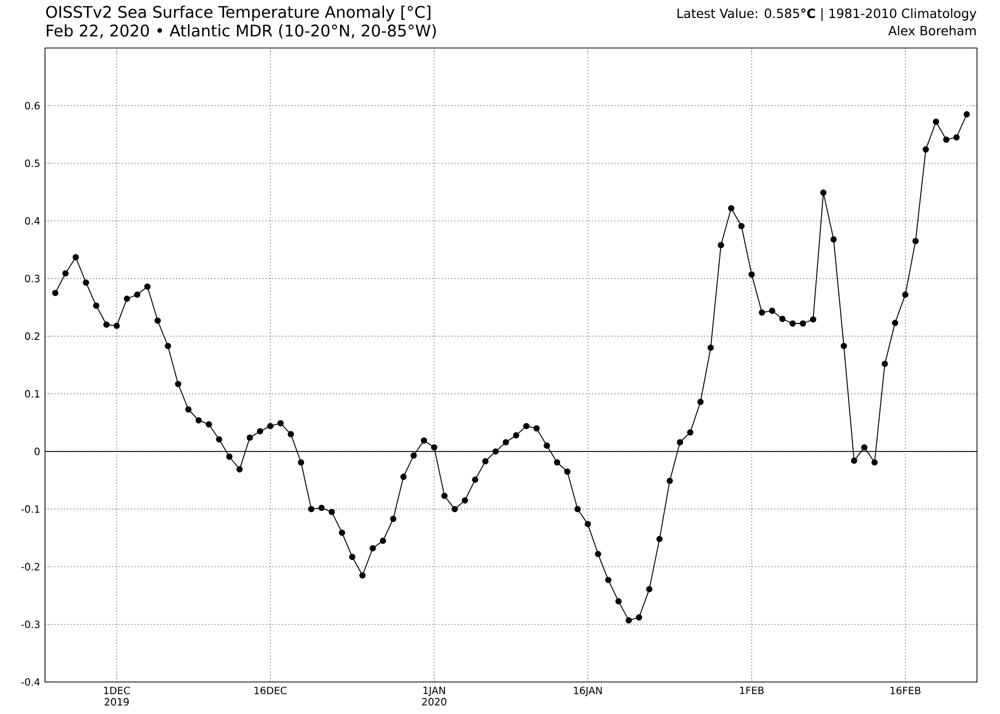  I want to click on y-tick-label: 0, so click(37, 452).